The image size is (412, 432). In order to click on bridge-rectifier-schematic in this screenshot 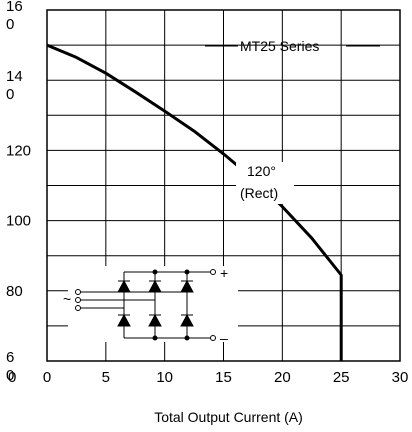, I will do `click(153, 304)`.